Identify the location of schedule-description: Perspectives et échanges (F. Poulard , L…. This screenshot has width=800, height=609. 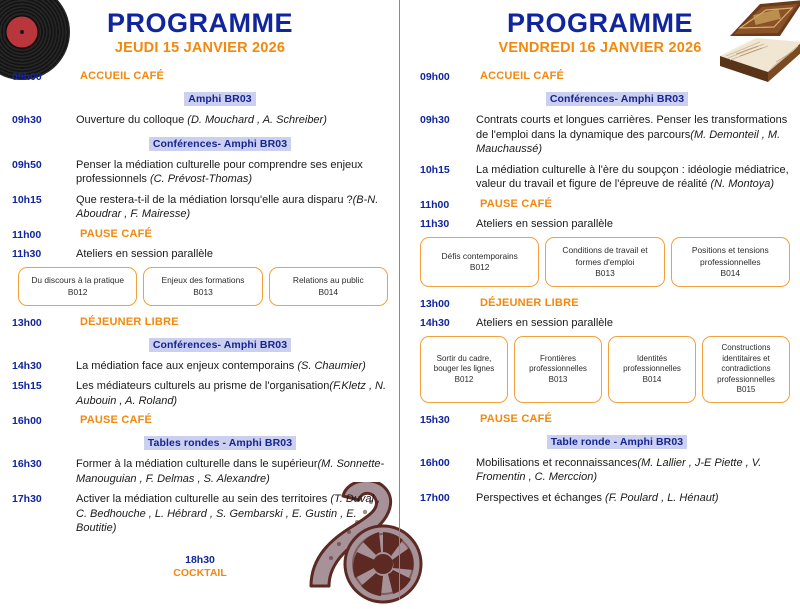
(631, 498).